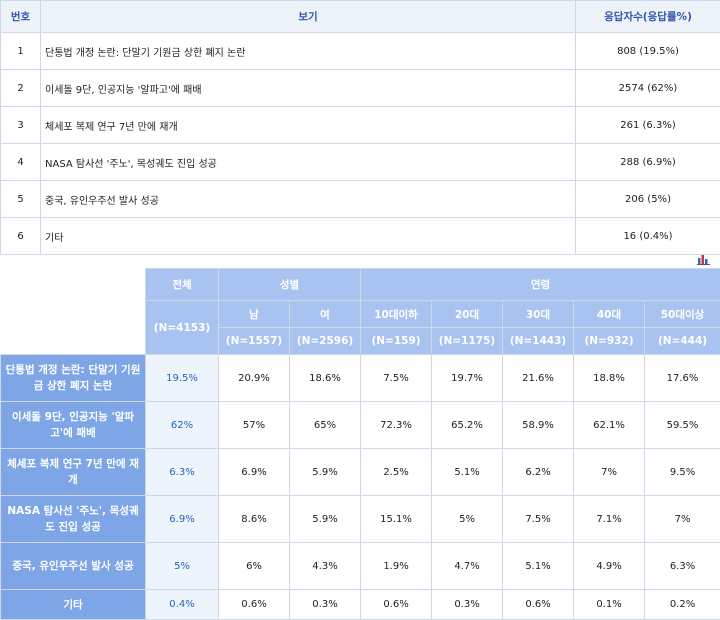 The height and width of the screenshot is (620, 720). What do you see at coordinates (325, 314) in the screenshot?
I see `column-label: 여` at bounding box center [325, 314].